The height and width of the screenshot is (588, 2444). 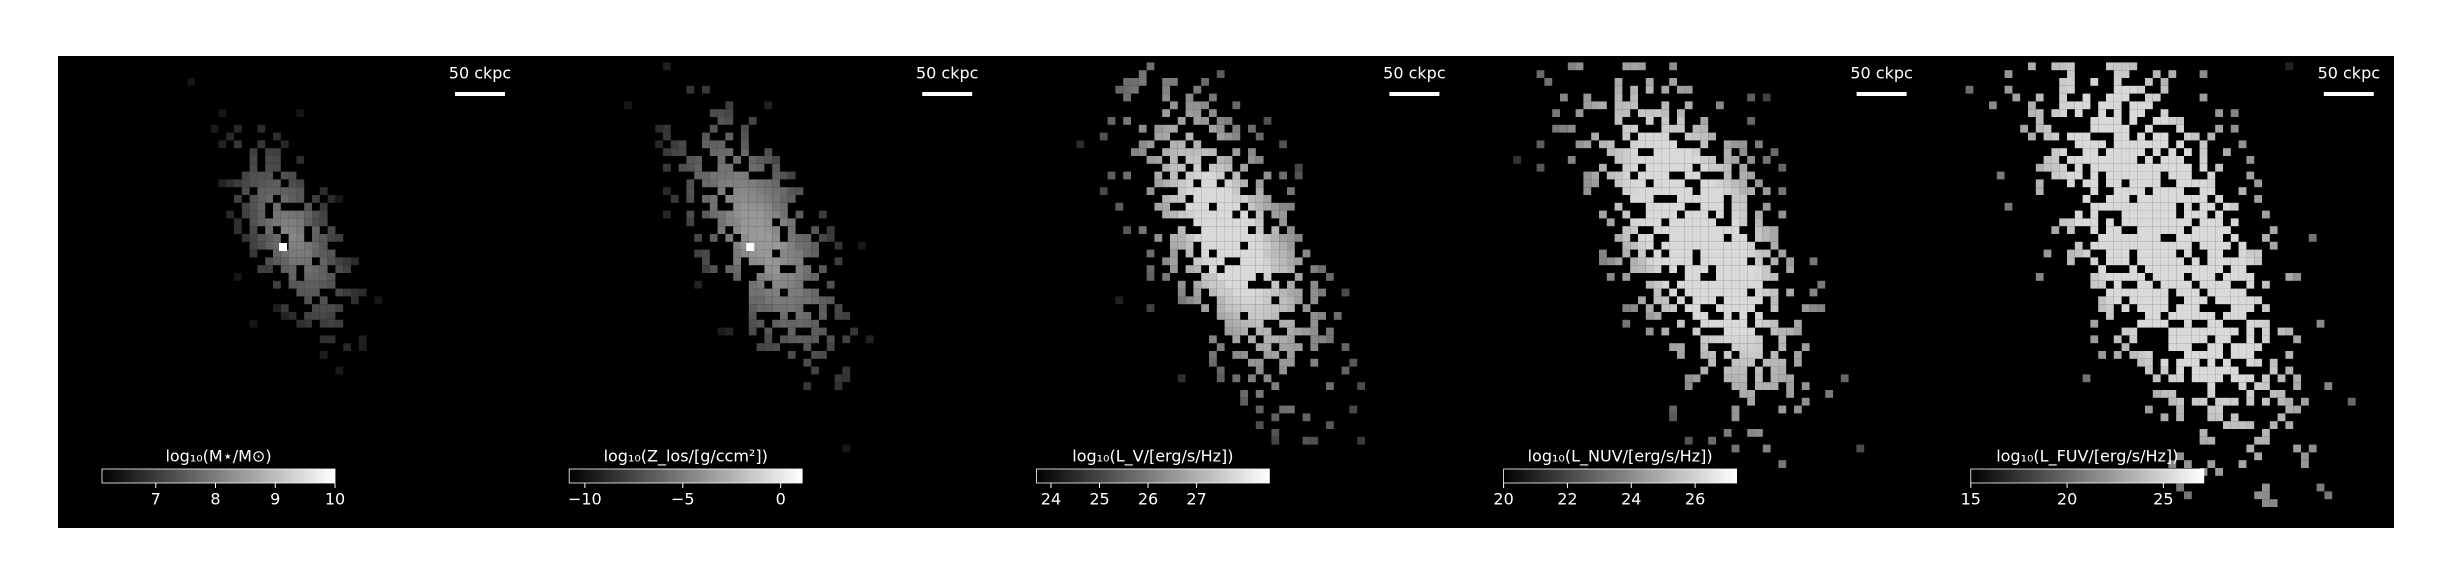 What do you see at coordinates (1881, 94) in the screenshot?
I see `scale-bar` at bounding box center [1881, 94].